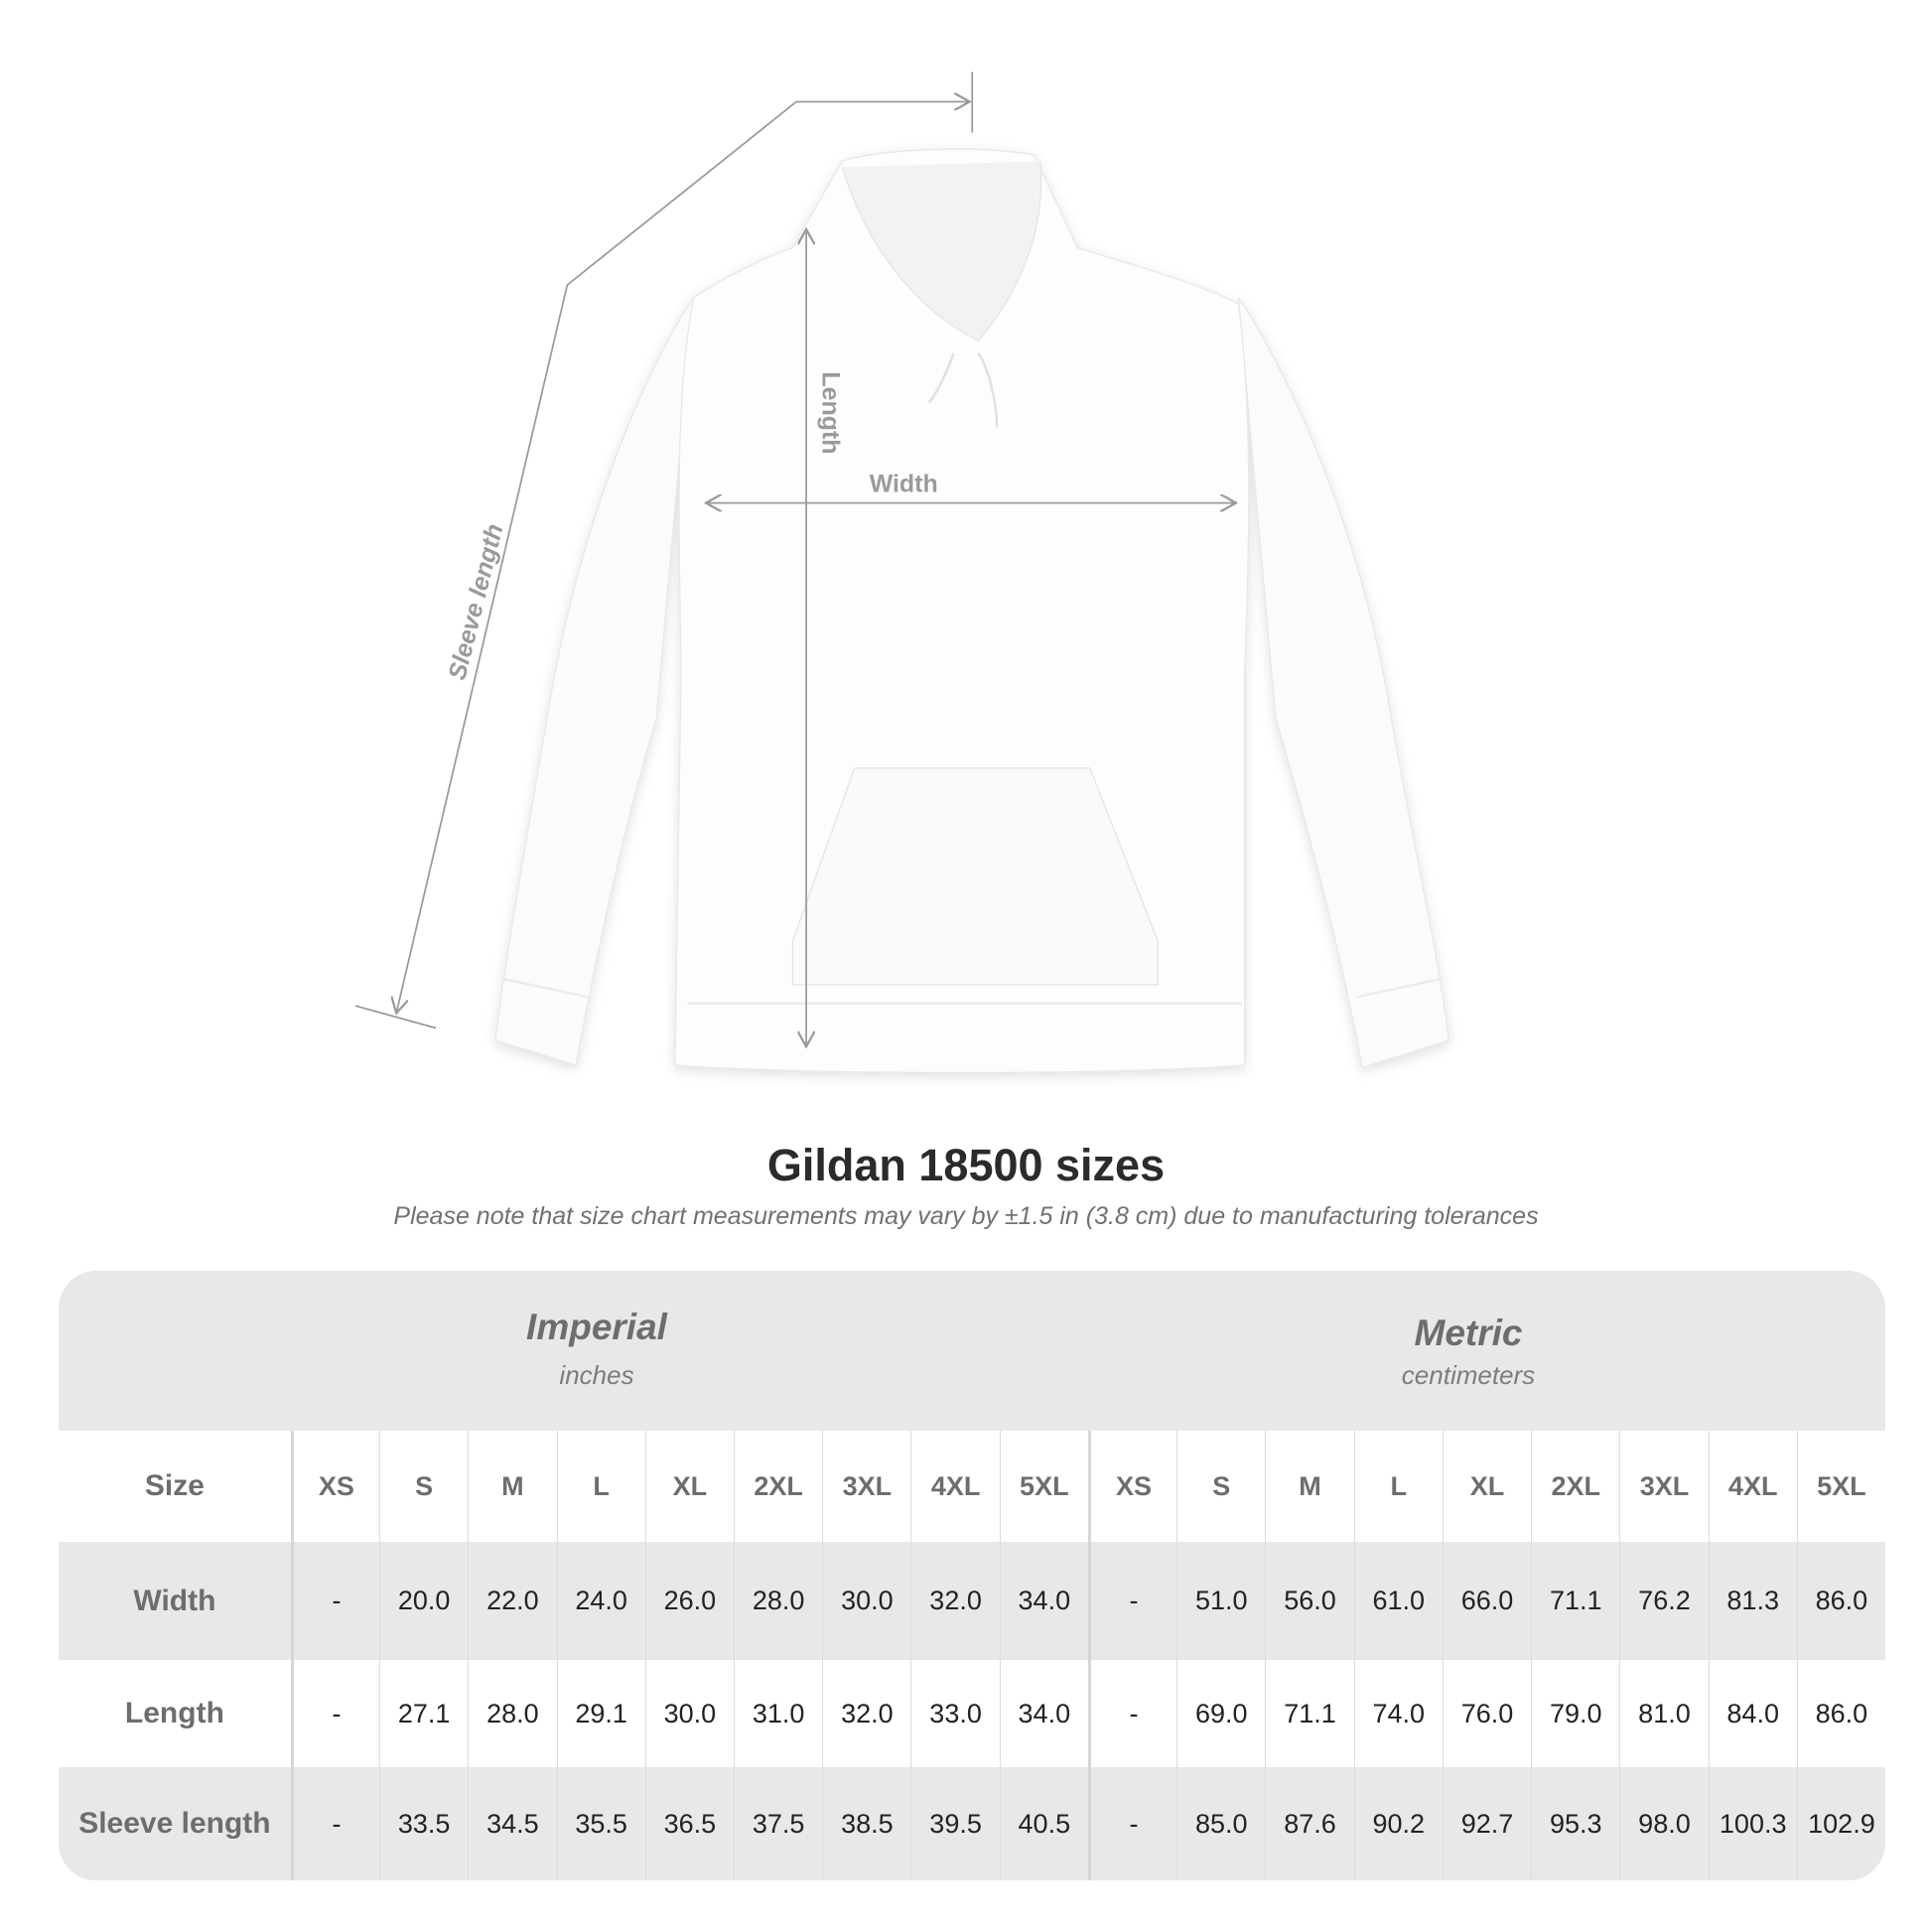 The width and height of the screenshot is (1932, 1932). Describe the element at coordinates (395, 1018) in the screenshot. I see `sleeve-bottom-tick` at that location.